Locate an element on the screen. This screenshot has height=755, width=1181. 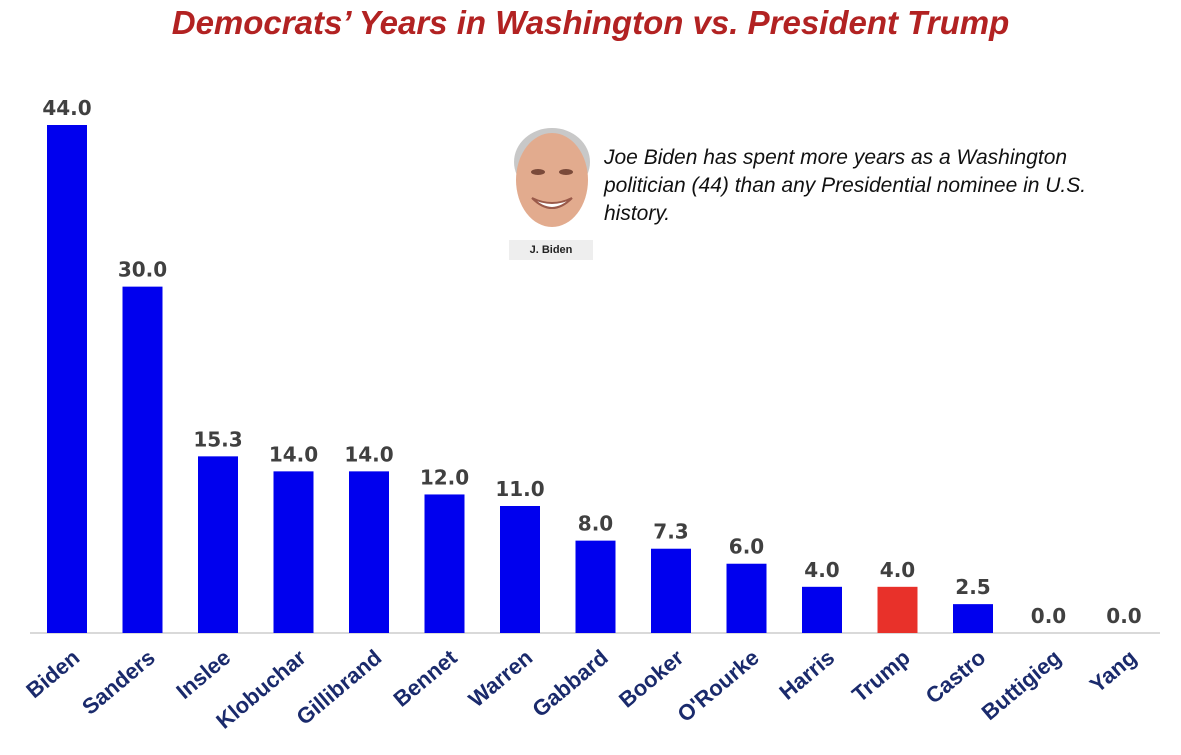
value-label-gillibrand: 14.0 is located at coordinates (368, 454).